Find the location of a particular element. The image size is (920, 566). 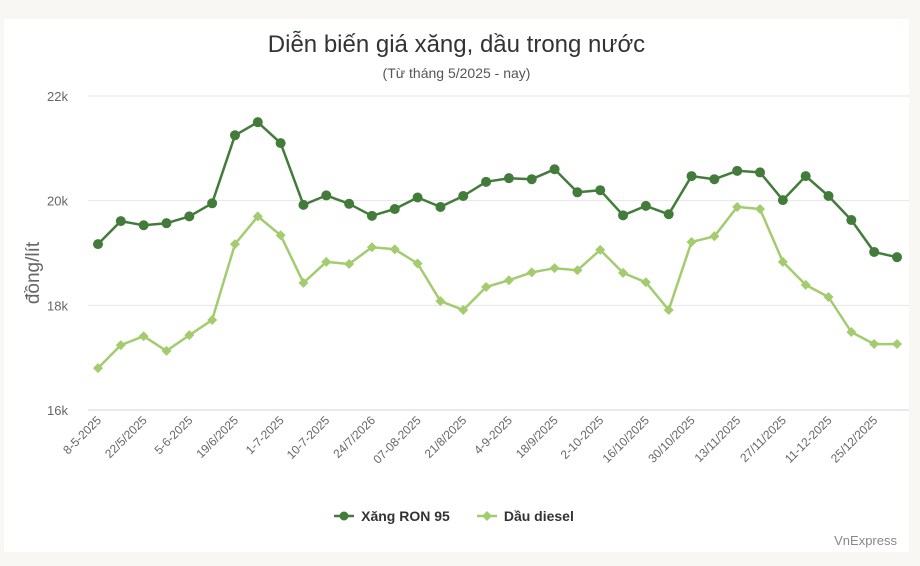

x-tick-label: 24/7/2026 is located at coordinates (354, 437).